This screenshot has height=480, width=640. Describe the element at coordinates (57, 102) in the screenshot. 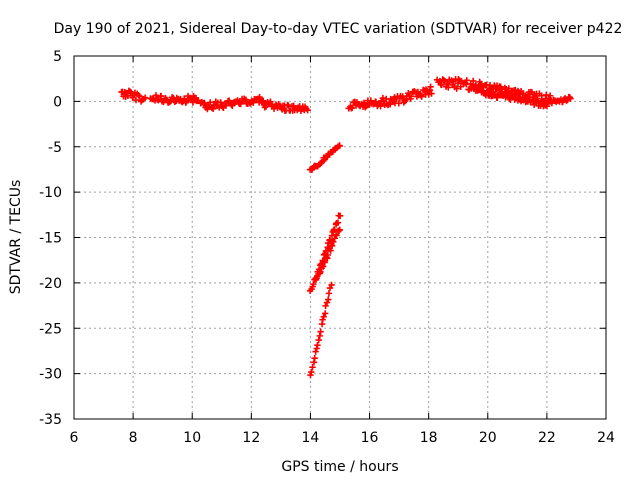

I see `y-tick-label: 0` at that location.